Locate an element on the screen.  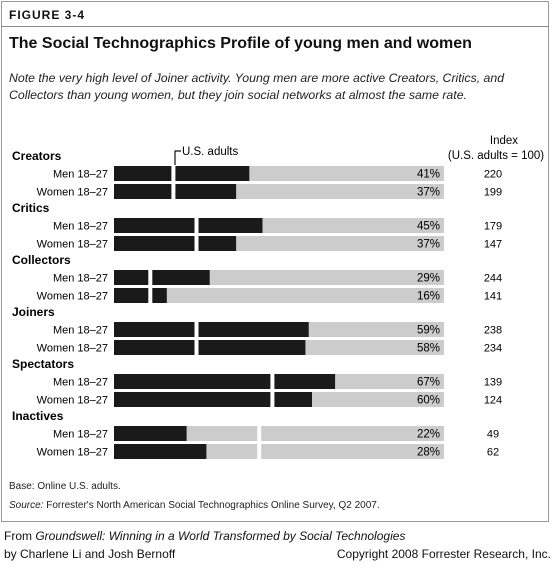
source-label: Source: is located at coordinates (26, 505).